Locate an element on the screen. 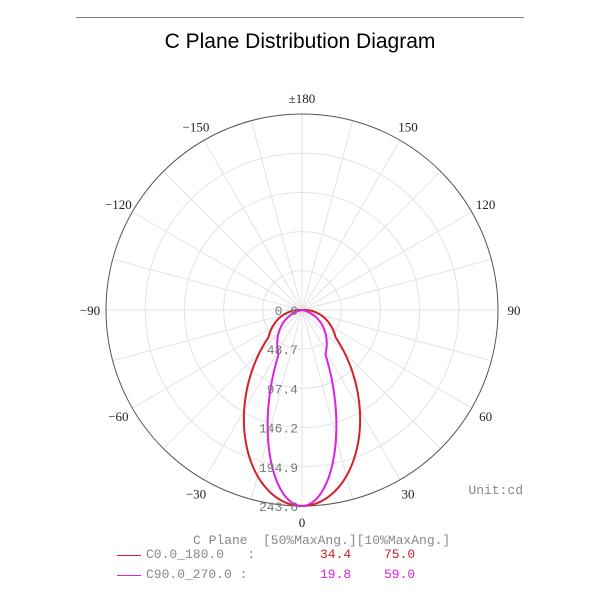  legend-header-plane: C Plane is located at coordinates (220, 540).